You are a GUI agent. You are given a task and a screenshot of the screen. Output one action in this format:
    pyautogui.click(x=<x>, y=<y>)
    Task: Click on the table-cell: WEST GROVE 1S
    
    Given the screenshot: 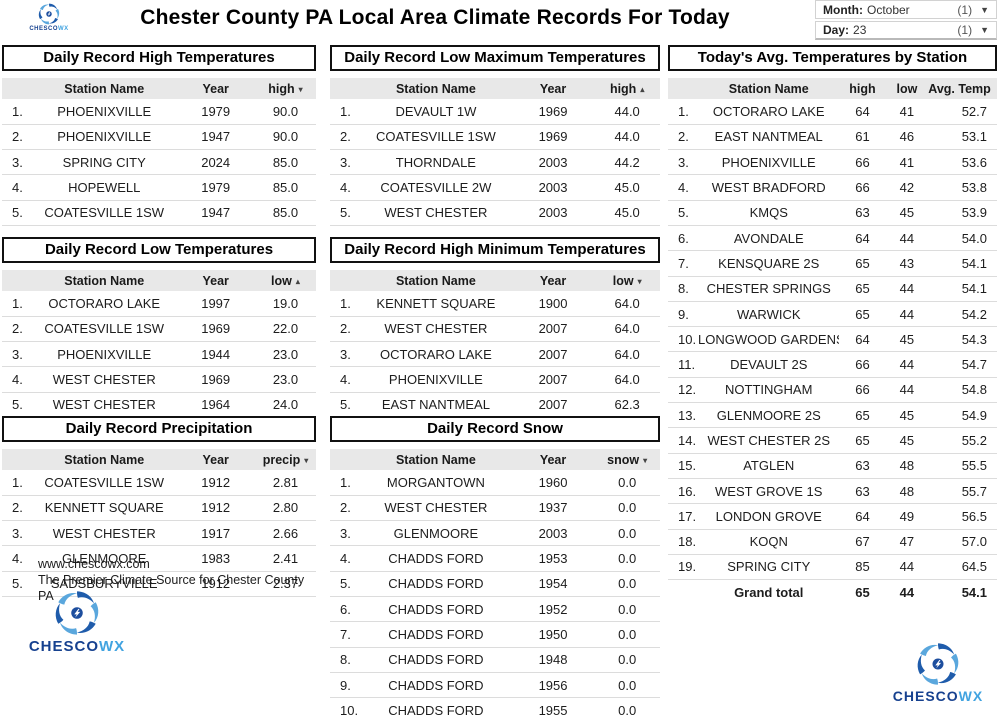 What is the action you would take?
    pyautogui.click(x=769, y=491)
    